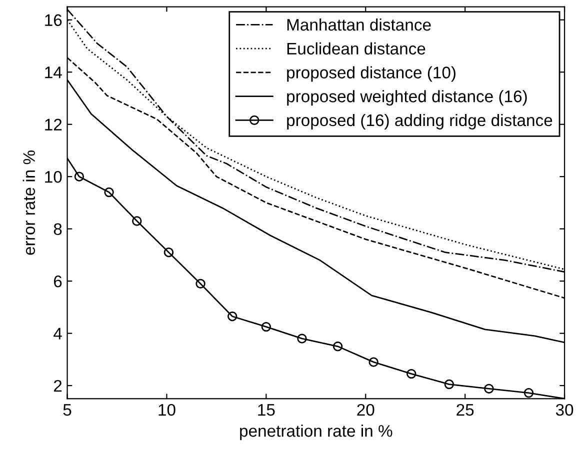 This screenshot has width=585, height=453. I want to click on y-tick-label: 4, so click(58, 334).